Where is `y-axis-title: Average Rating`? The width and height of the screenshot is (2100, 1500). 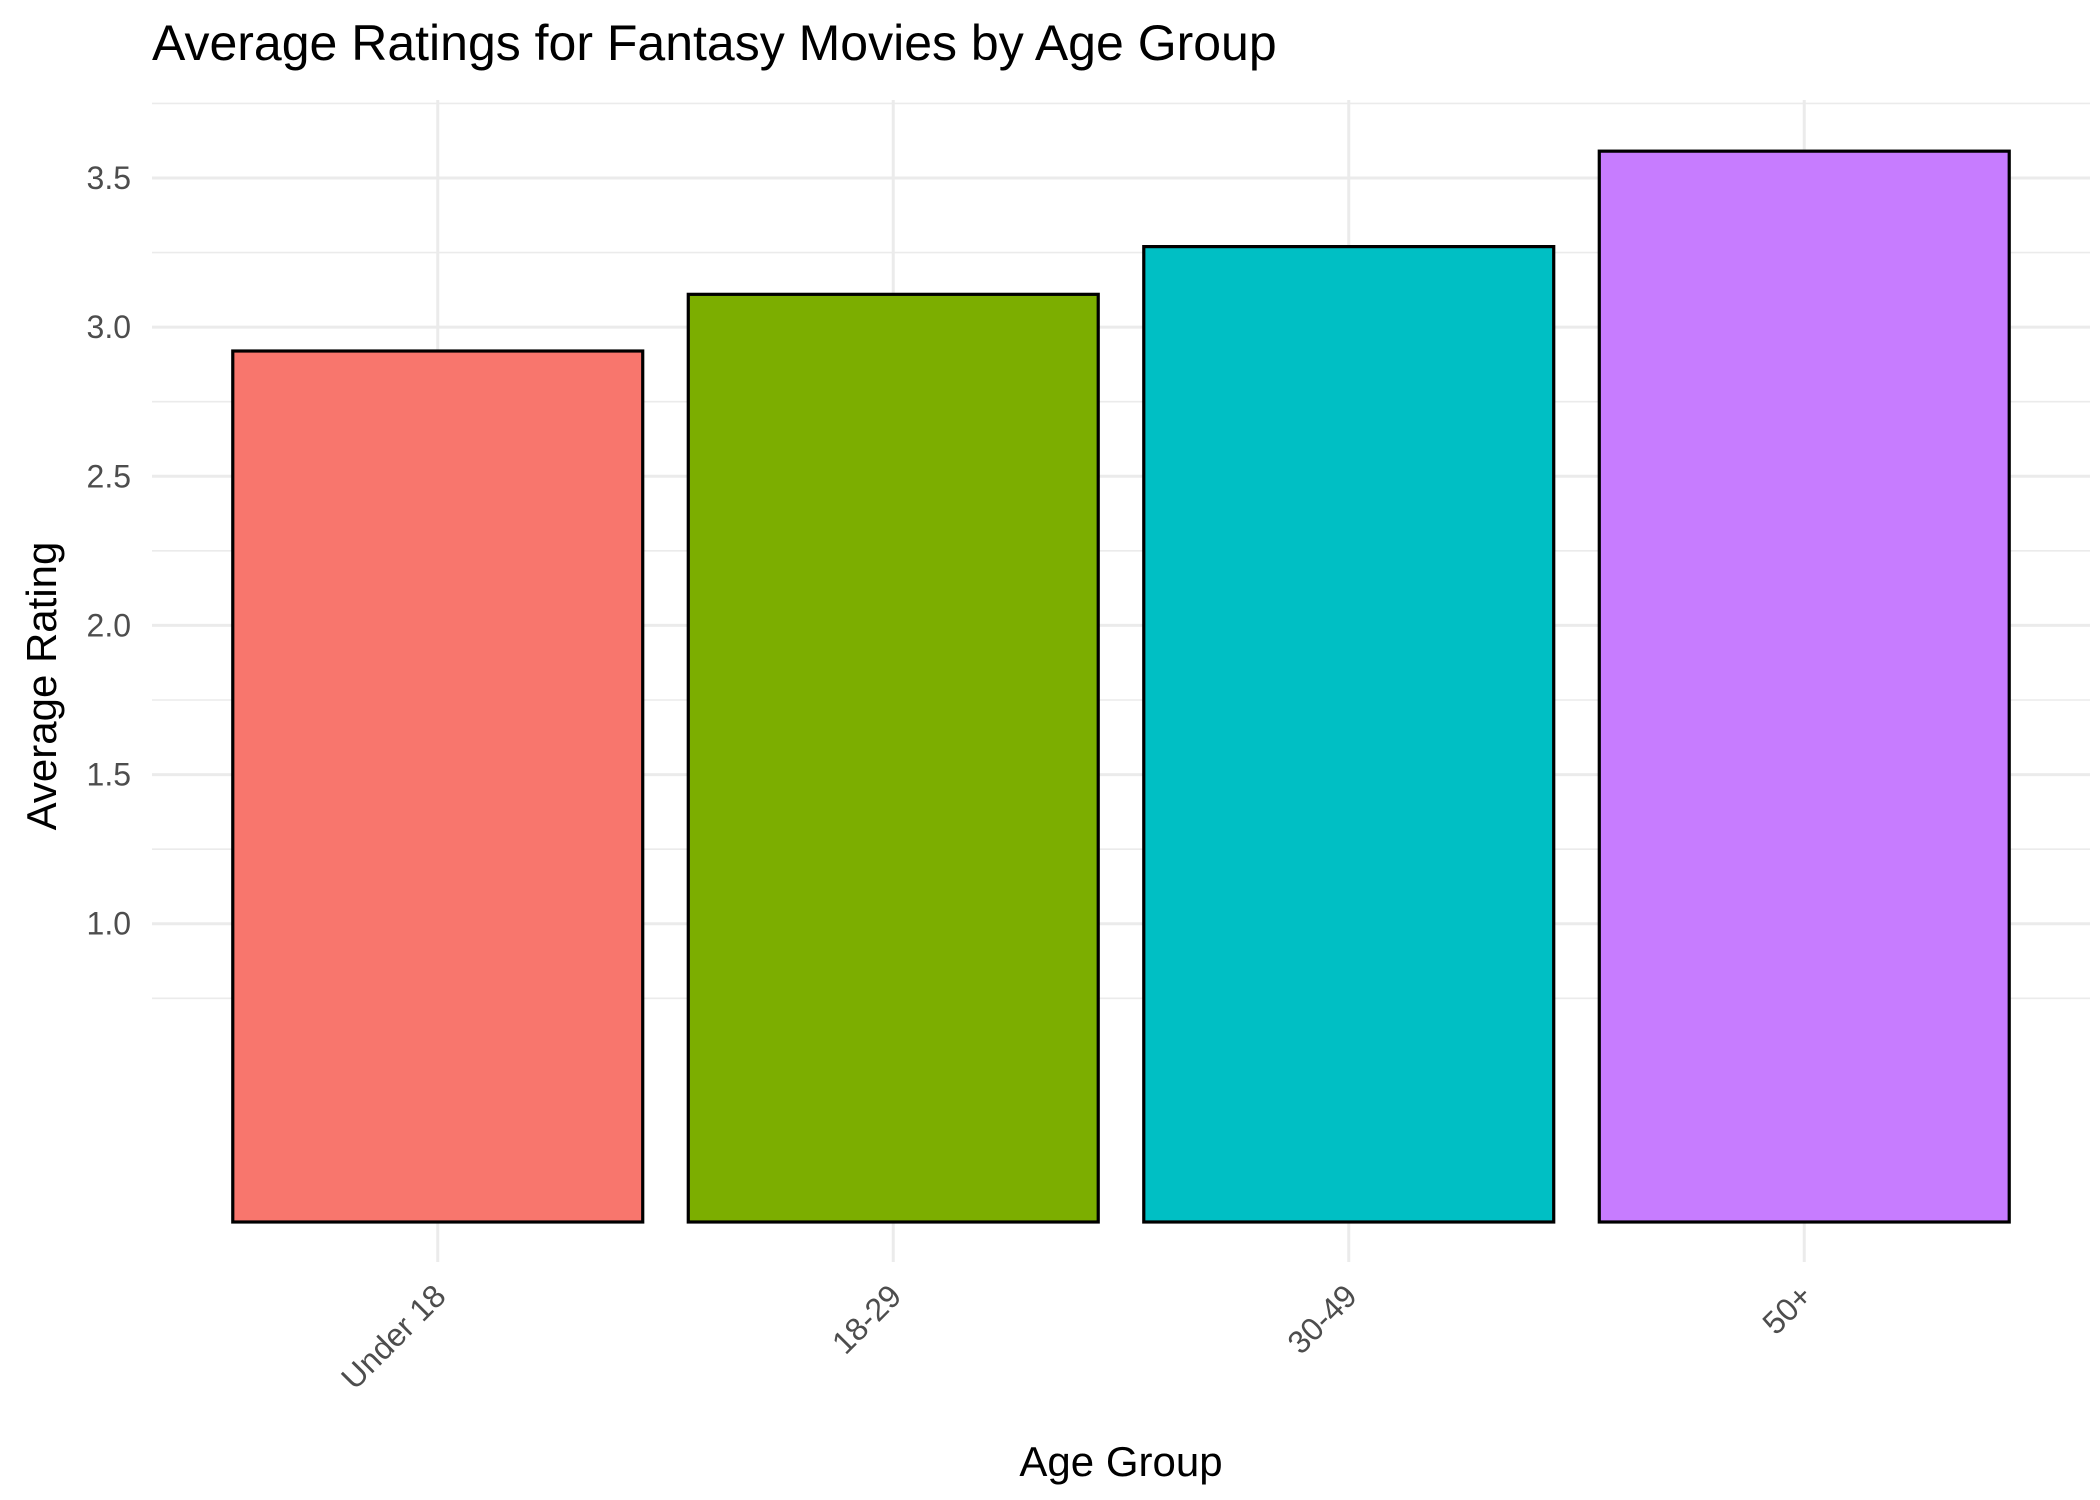 y-axis-title: Average Rating is located at coordinates (41, 686).